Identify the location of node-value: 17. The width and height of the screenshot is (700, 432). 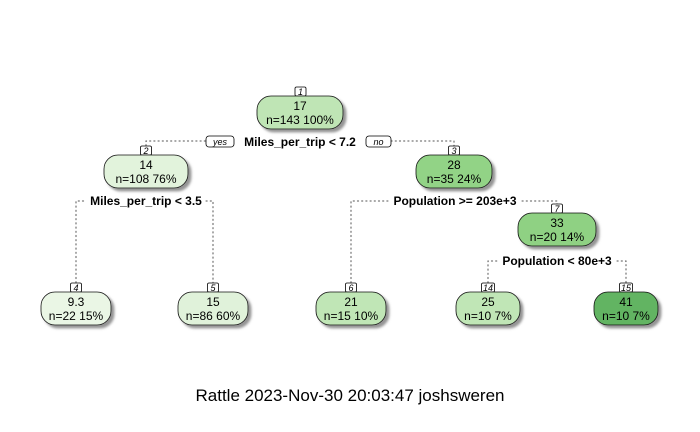
(300, 106).